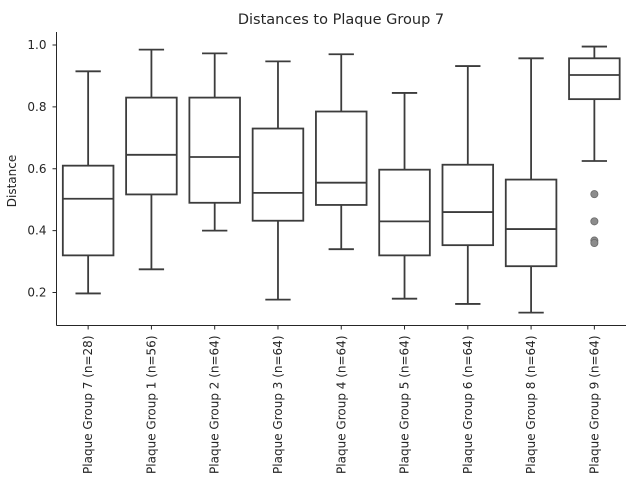 The width and height of the screenshot is (640, 480). I want to click on y-tick-label: 0.8, so click(36, 107).